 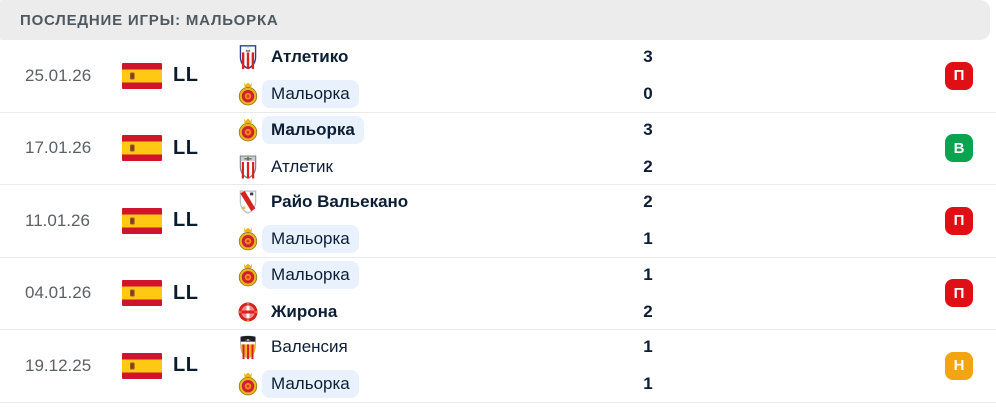 I want to click on match-date: 11.01.26, so click(x=57, y=220).